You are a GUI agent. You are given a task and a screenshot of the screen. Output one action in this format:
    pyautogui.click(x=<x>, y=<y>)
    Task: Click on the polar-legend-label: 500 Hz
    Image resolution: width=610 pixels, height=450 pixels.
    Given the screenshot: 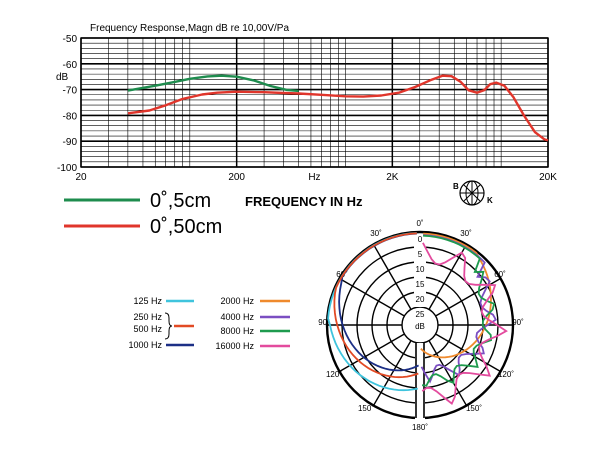 What is the action you would take?
    pyautogui.click(x=147, y=329)
    